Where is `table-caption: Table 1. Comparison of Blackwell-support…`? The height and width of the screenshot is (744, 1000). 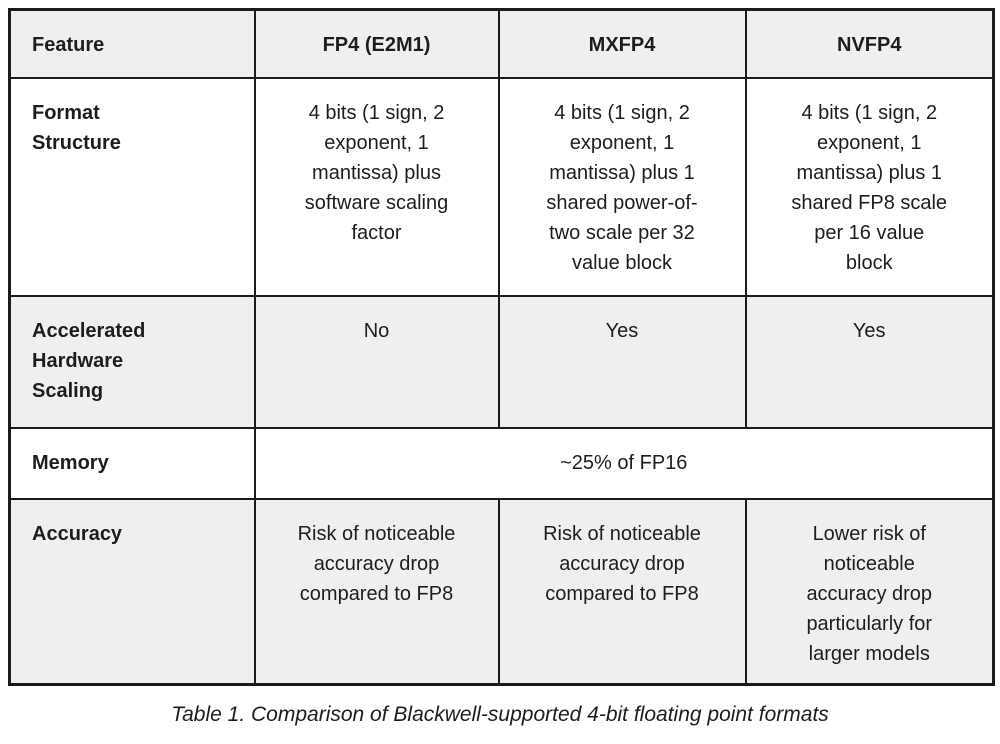 table-caption: Table 1. Comparison of Blackwell-support… is located at coordinates (500, 714).